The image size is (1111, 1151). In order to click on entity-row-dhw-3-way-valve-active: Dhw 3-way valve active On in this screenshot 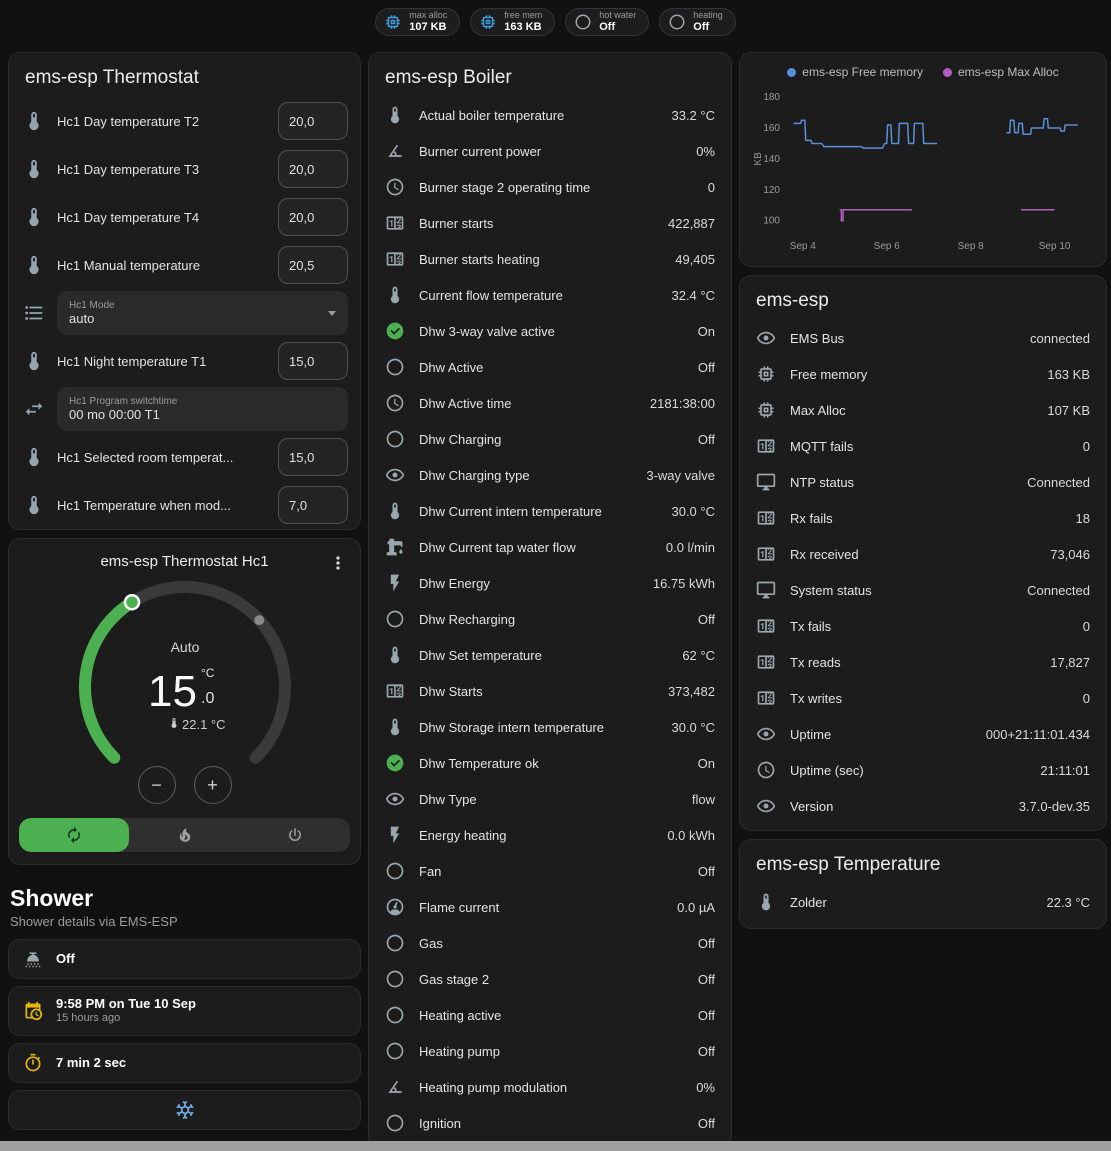, I will do `click(550, 331)`.